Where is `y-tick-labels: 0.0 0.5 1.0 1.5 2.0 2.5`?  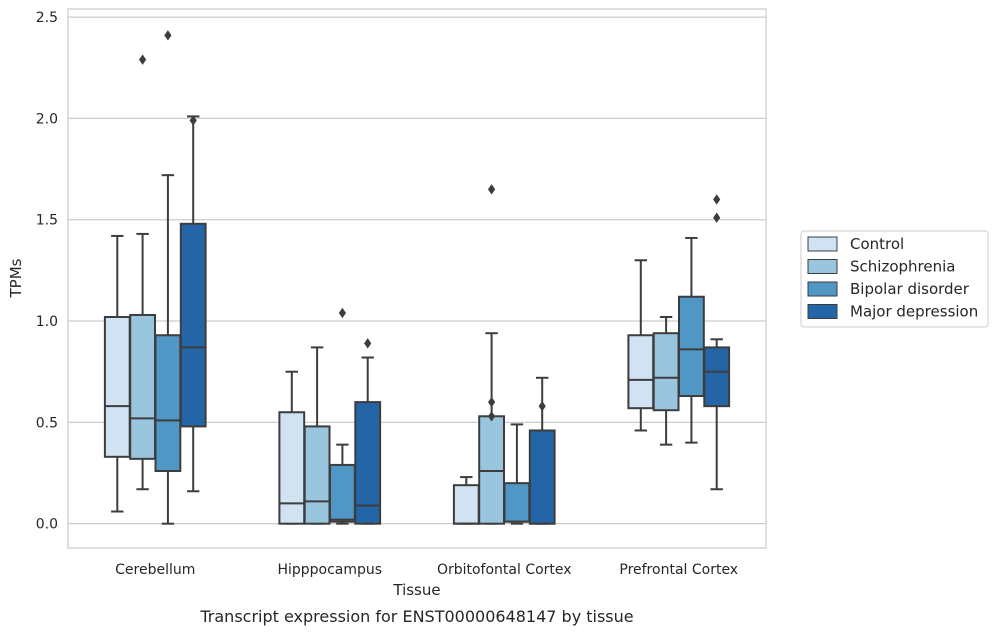
y-tick-labels: 0.0 0.5 1.0 1.5 2.0 2.5 is located at coordinates (47, 271).